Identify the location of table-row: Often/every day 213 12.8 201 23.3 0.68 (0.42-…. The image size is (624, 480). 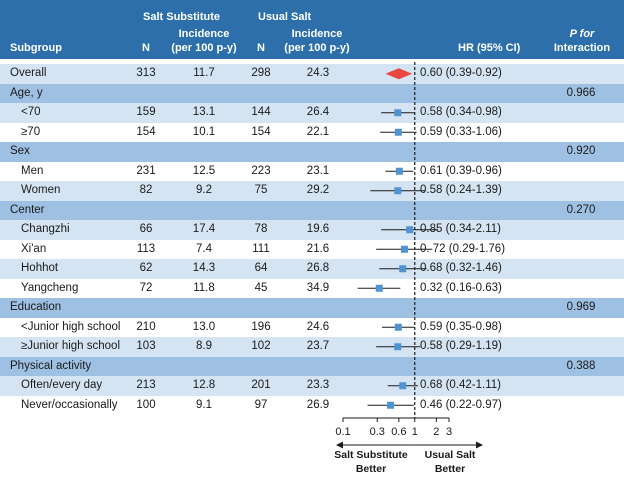
(312, 386).